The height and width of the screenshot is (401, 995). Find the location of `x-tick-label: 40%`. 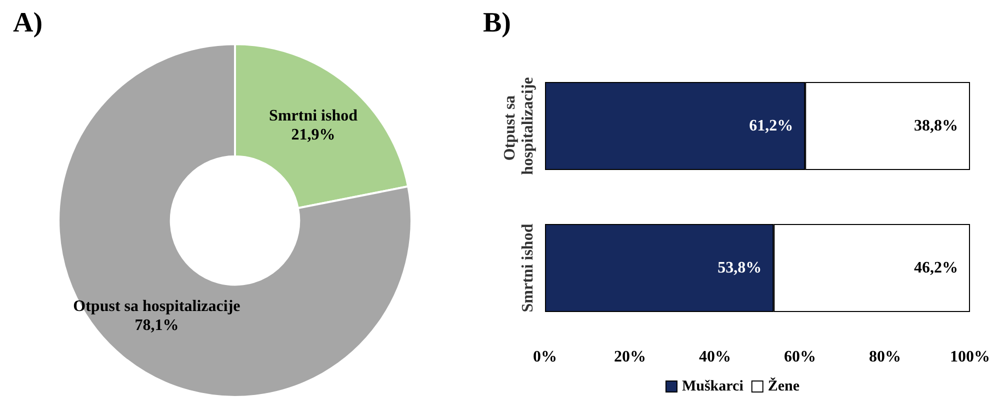

x-tick-label: 40% is located at coordinates (715, 357).